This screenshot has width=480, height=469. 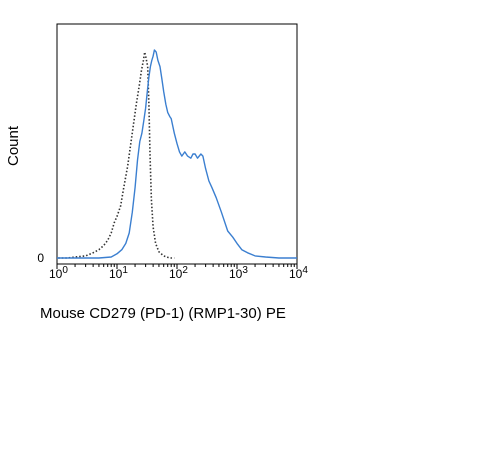 I want to click on y-axis-label: Count, so click(x=13, y=145).